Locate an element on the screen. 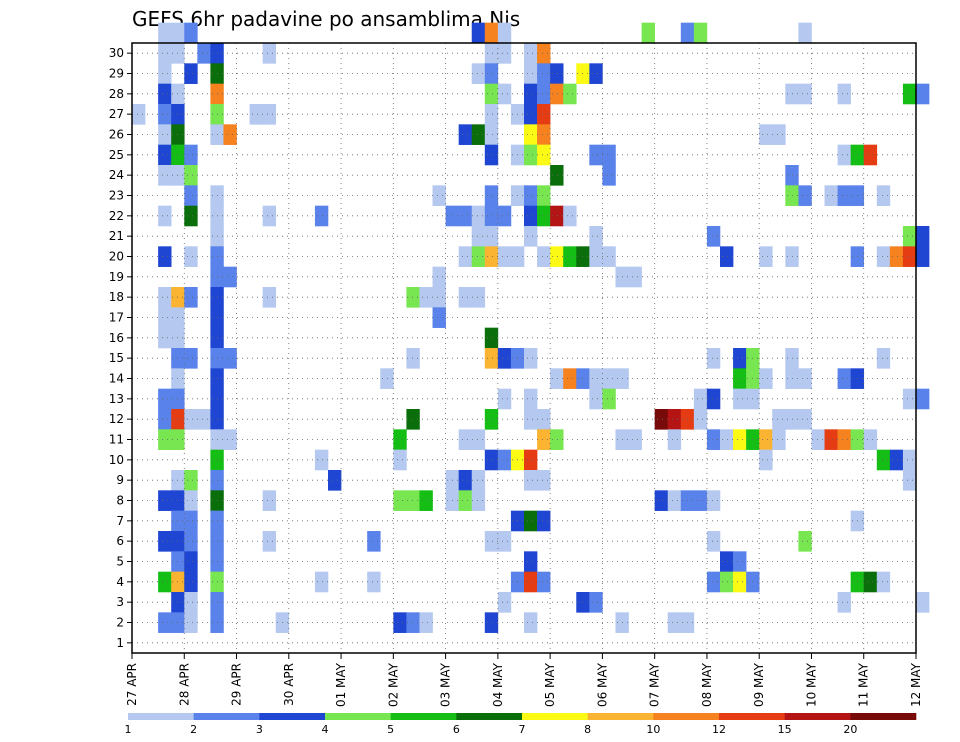  x-tick-label: 10 MAY is located at coordinates (811, 684).